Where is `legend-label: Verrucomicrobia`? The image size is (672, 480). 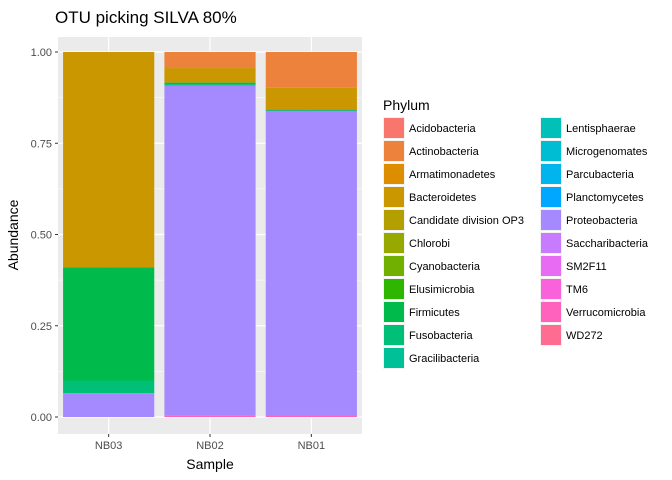 legend-label: Verrucomicrobia is located at coordinates (606, 313).